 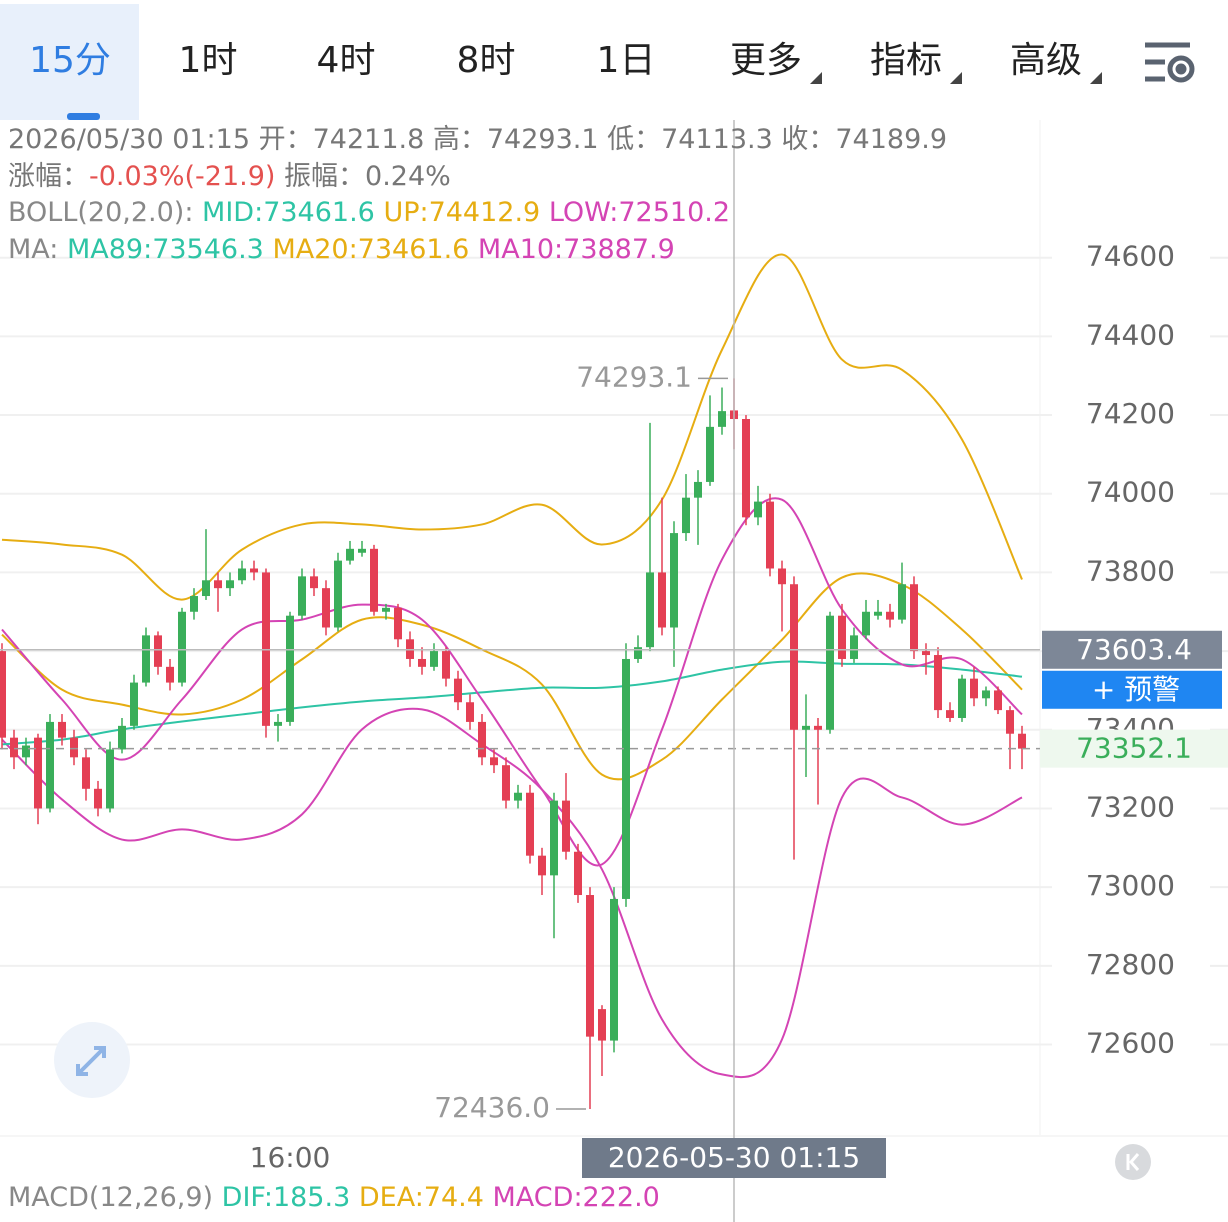 I want to click on legend-name: MA20:, so click(x=314, y=249).